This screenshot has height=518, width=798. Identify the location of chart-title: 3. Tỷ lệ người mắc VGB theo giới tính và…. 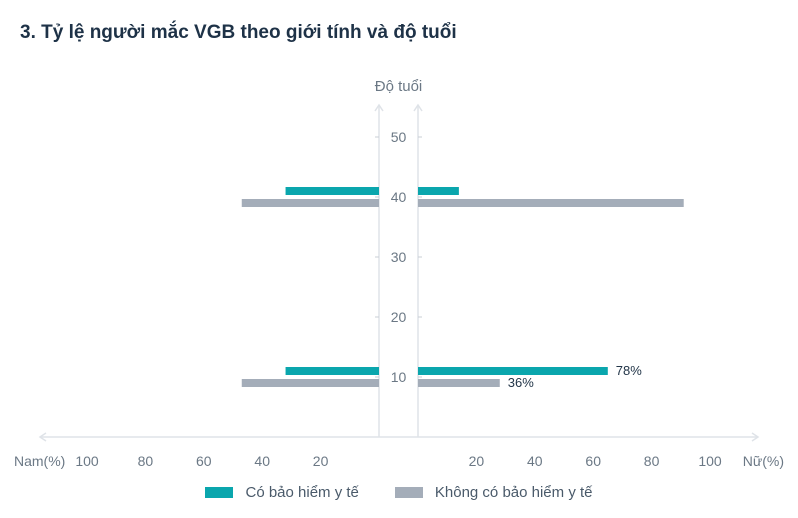
(238, 32).